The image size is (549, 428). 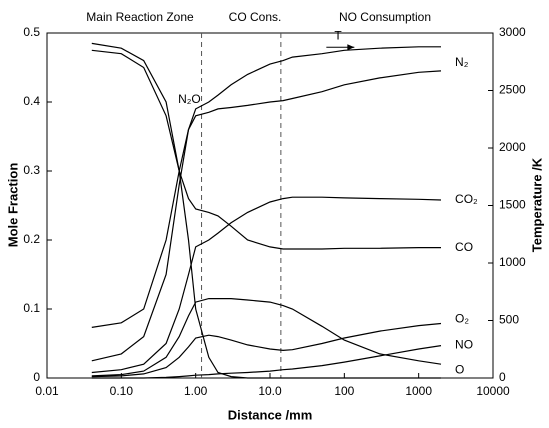 What do you see at coordinates (338, 35) in the screenshot?
I see `series-label: T` at bounding box center [338, 35].